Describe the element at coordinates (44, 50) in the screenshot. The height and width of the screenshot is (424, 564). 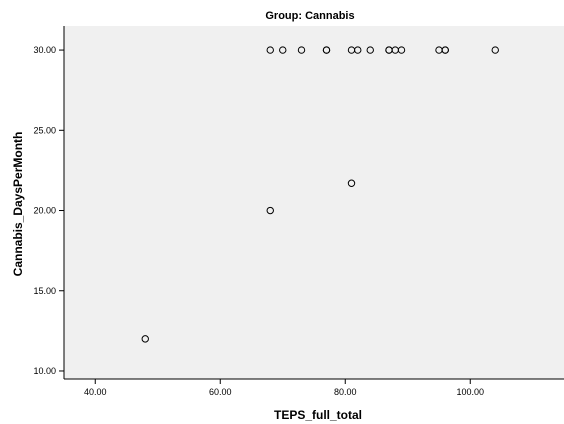
I see `y-tick-label: 30.00` at that location.